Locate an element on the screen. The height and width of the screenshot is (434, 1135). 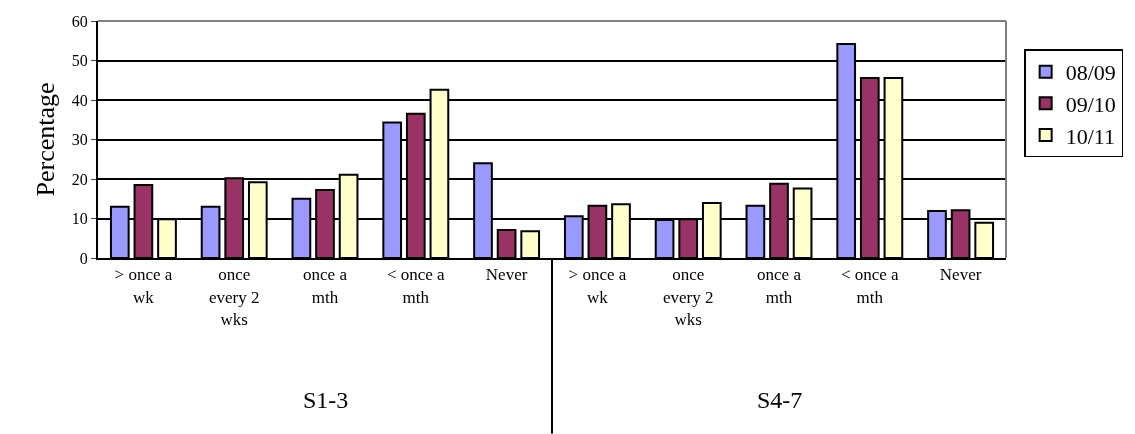
legend-label: 10/11 is located at coordinates (1090, 136).